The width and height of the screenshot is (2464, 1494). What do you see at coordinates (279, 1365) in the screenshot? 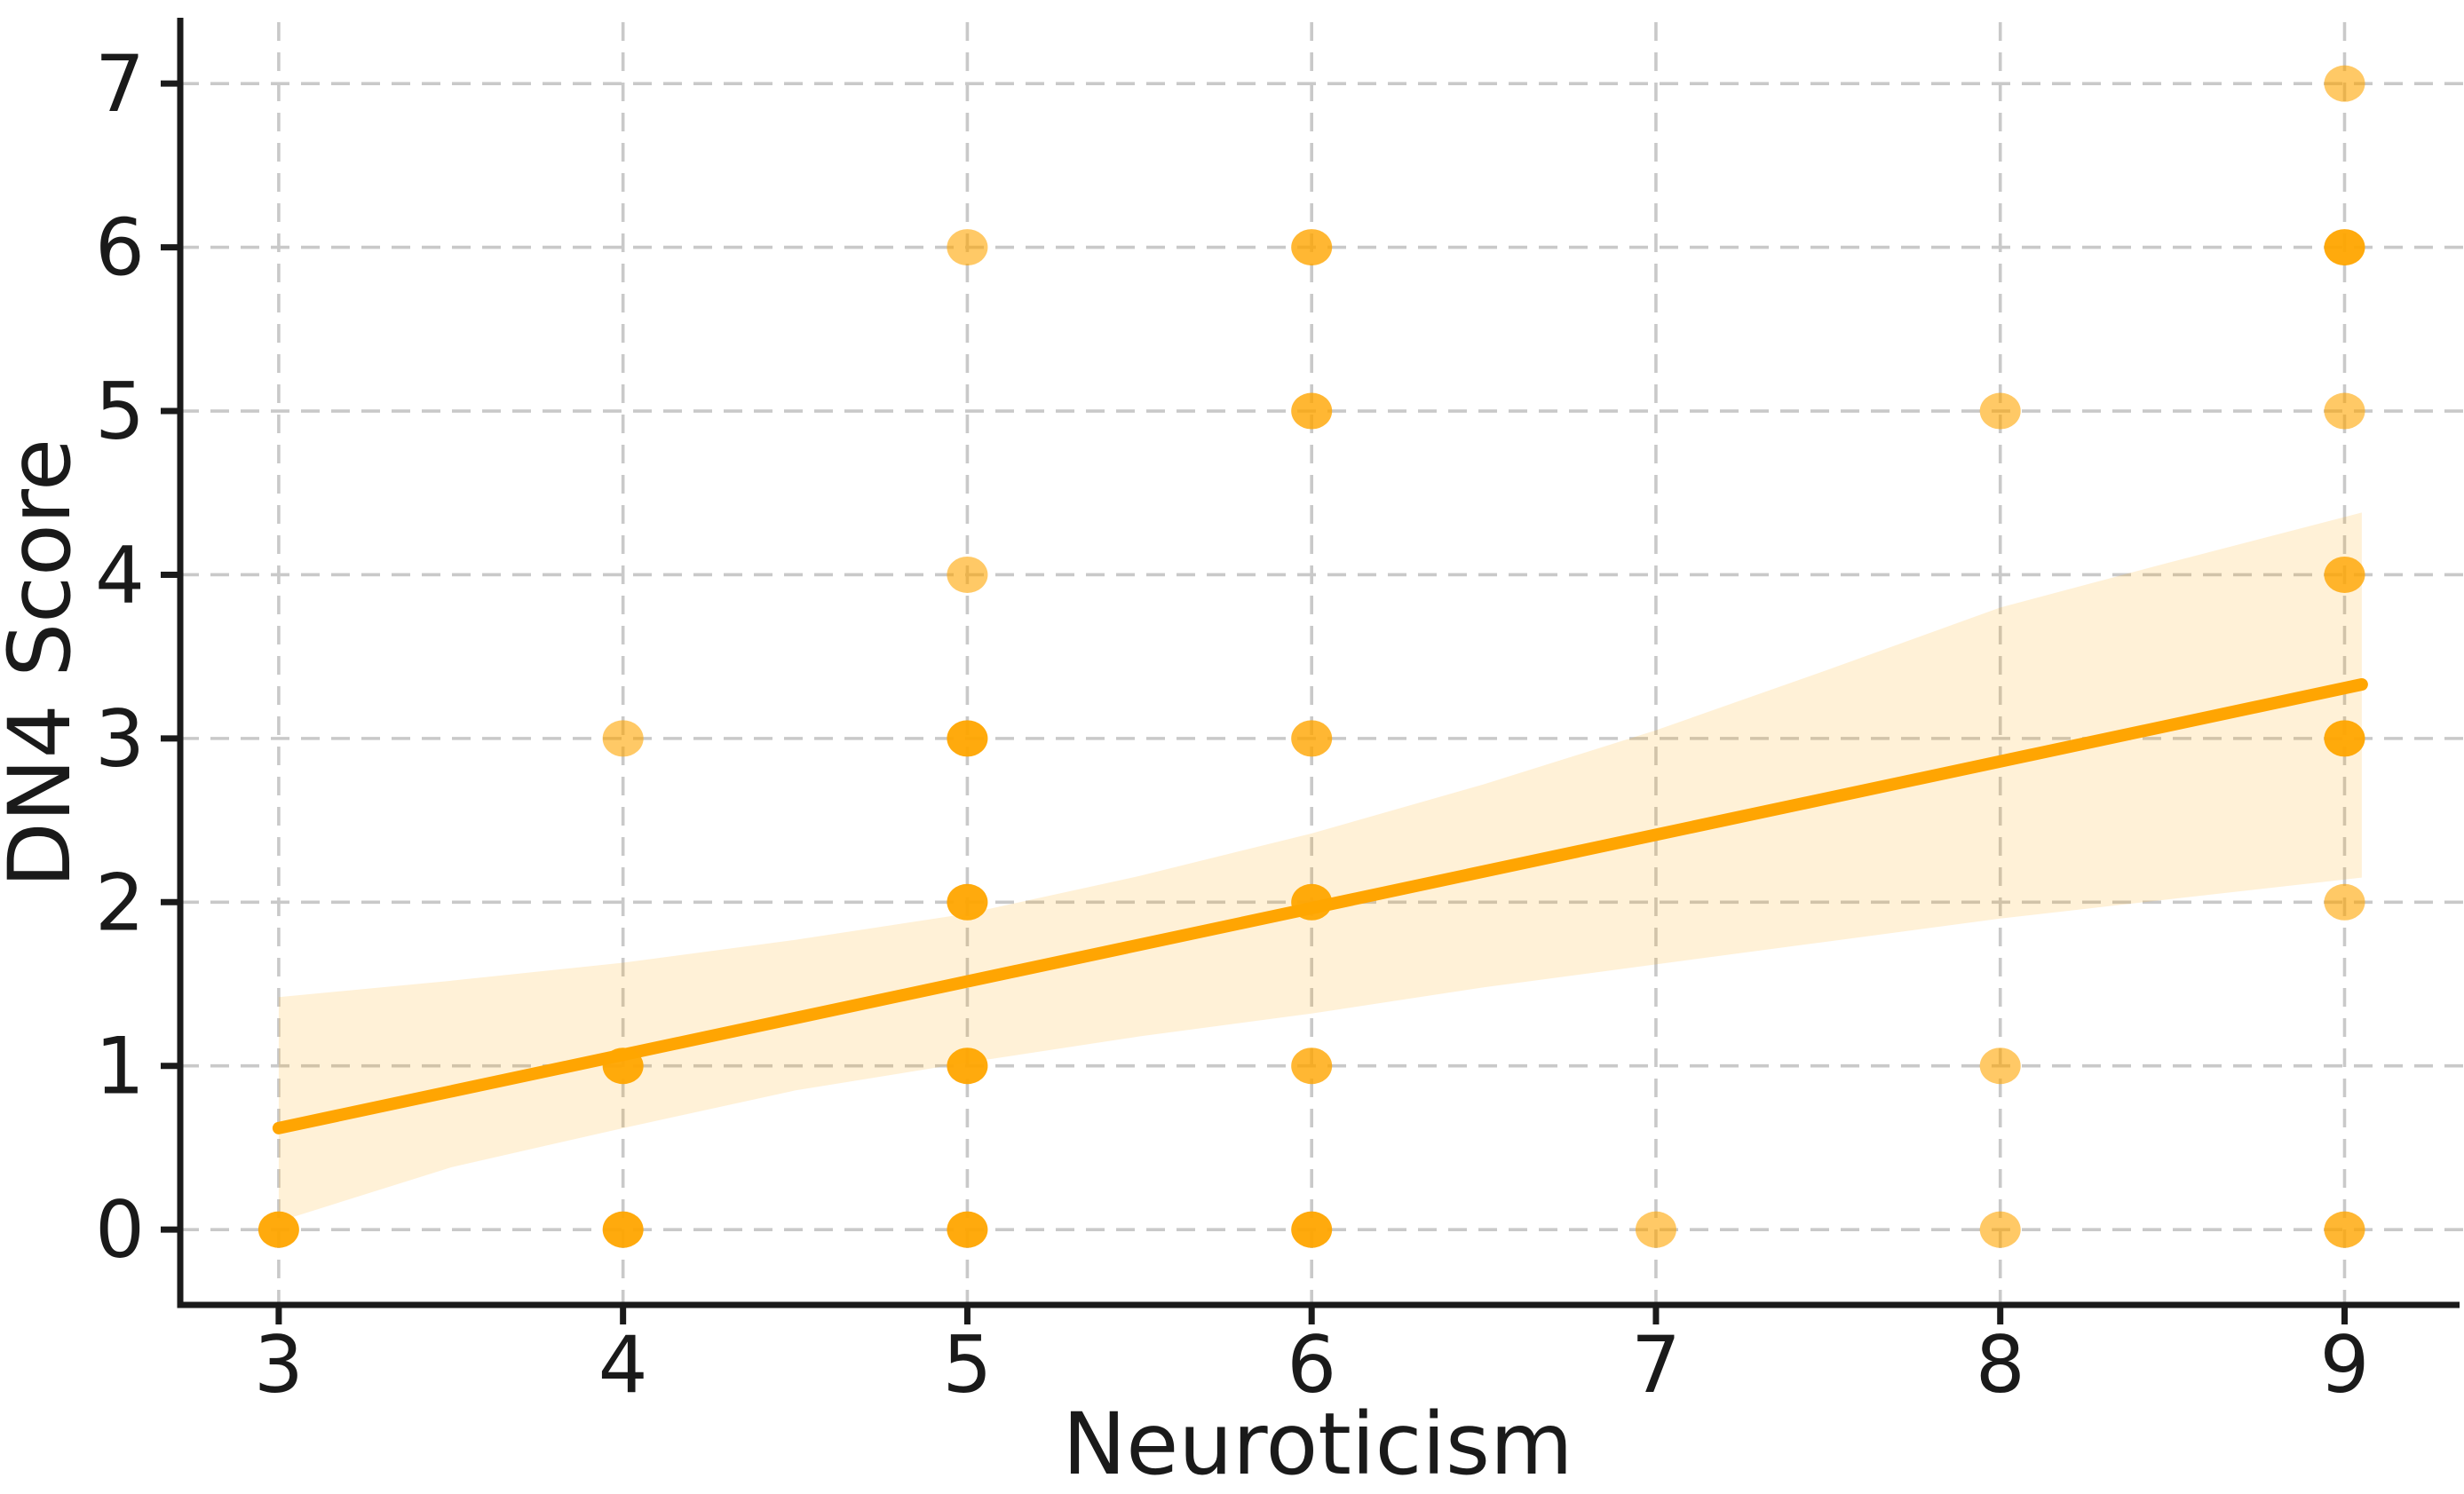
I see `x-tick-label: 3` at bounding box center [279, 1365].